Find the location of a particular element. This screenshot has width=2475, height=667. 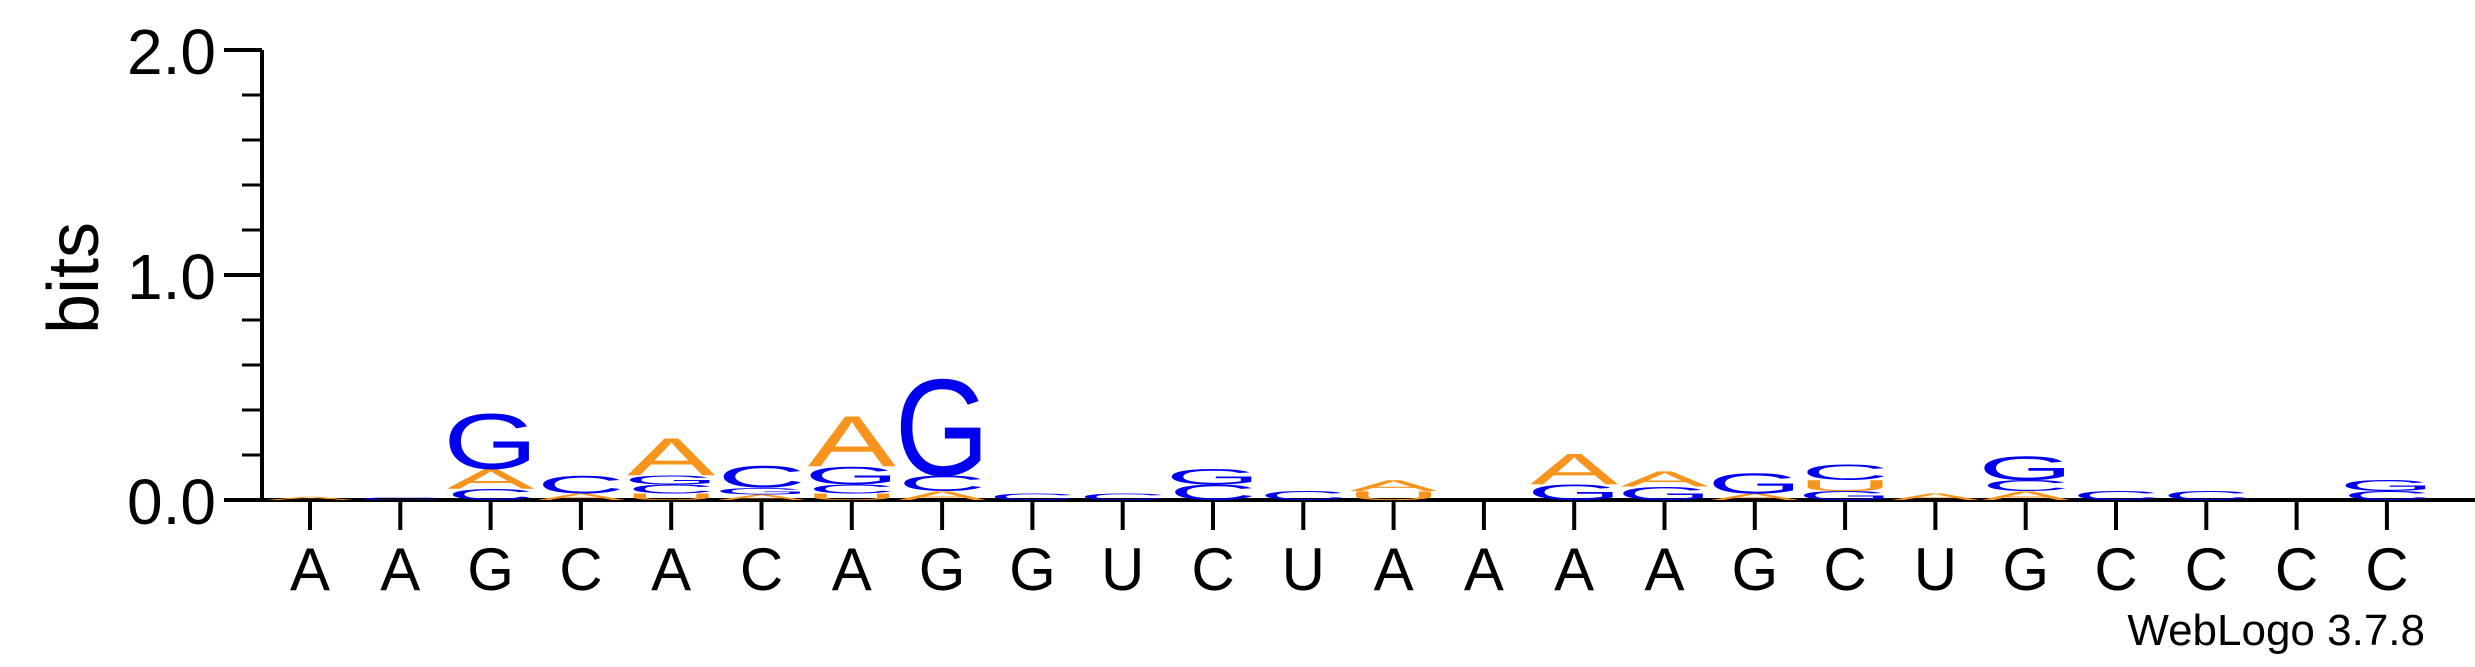

y-ticks: 0.0 1.0 2.0 is located at coordinates (194, 277).